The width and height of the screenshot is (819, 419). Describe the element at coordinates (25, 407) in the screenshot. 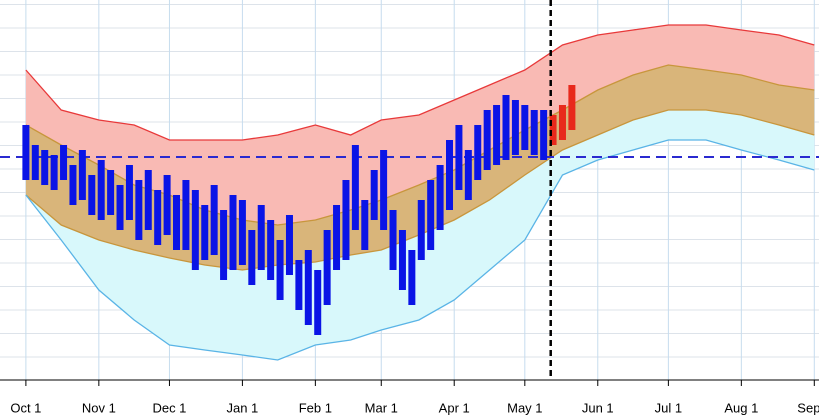

I see `x-tick-label: Oct 1` at that location.